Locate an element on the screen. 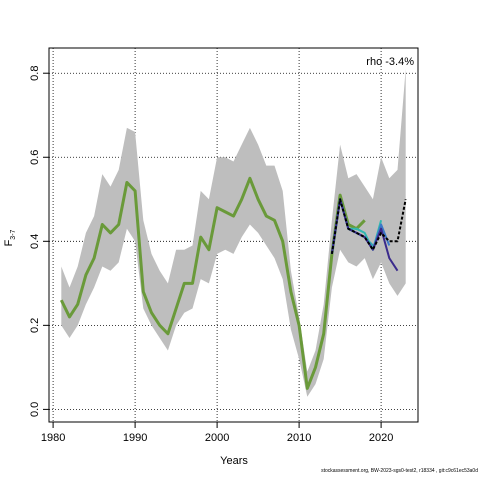  y-axis-label-main: F is located at coordinates (9, 242).